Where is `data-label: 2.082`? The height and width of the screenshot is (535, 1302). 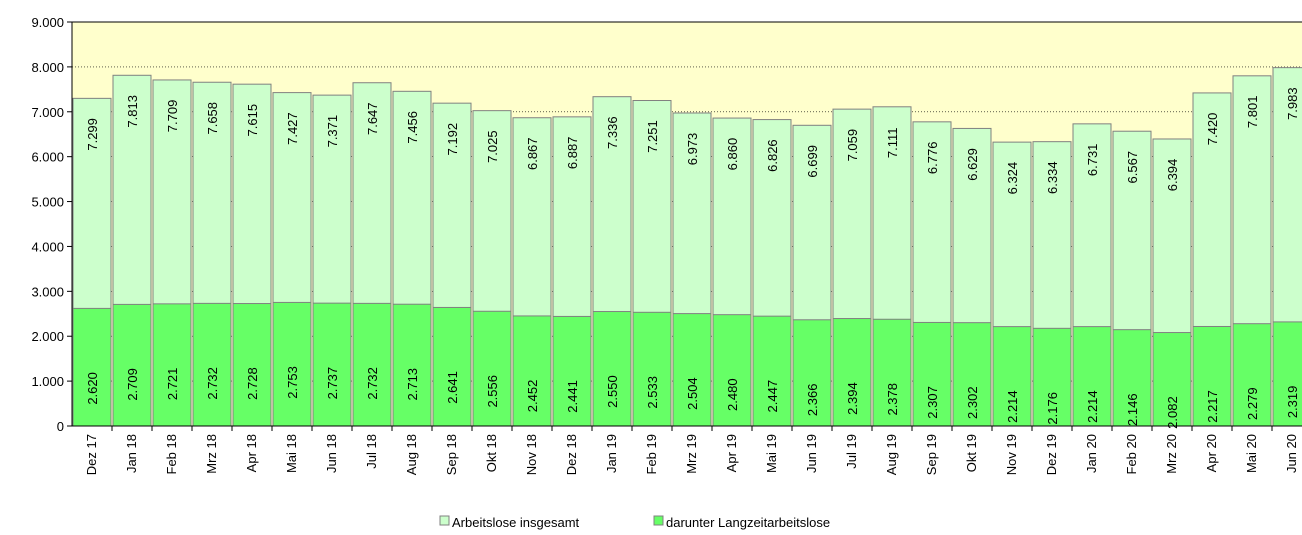
data-label: 2.082 is located at coordinates (1172, 412).